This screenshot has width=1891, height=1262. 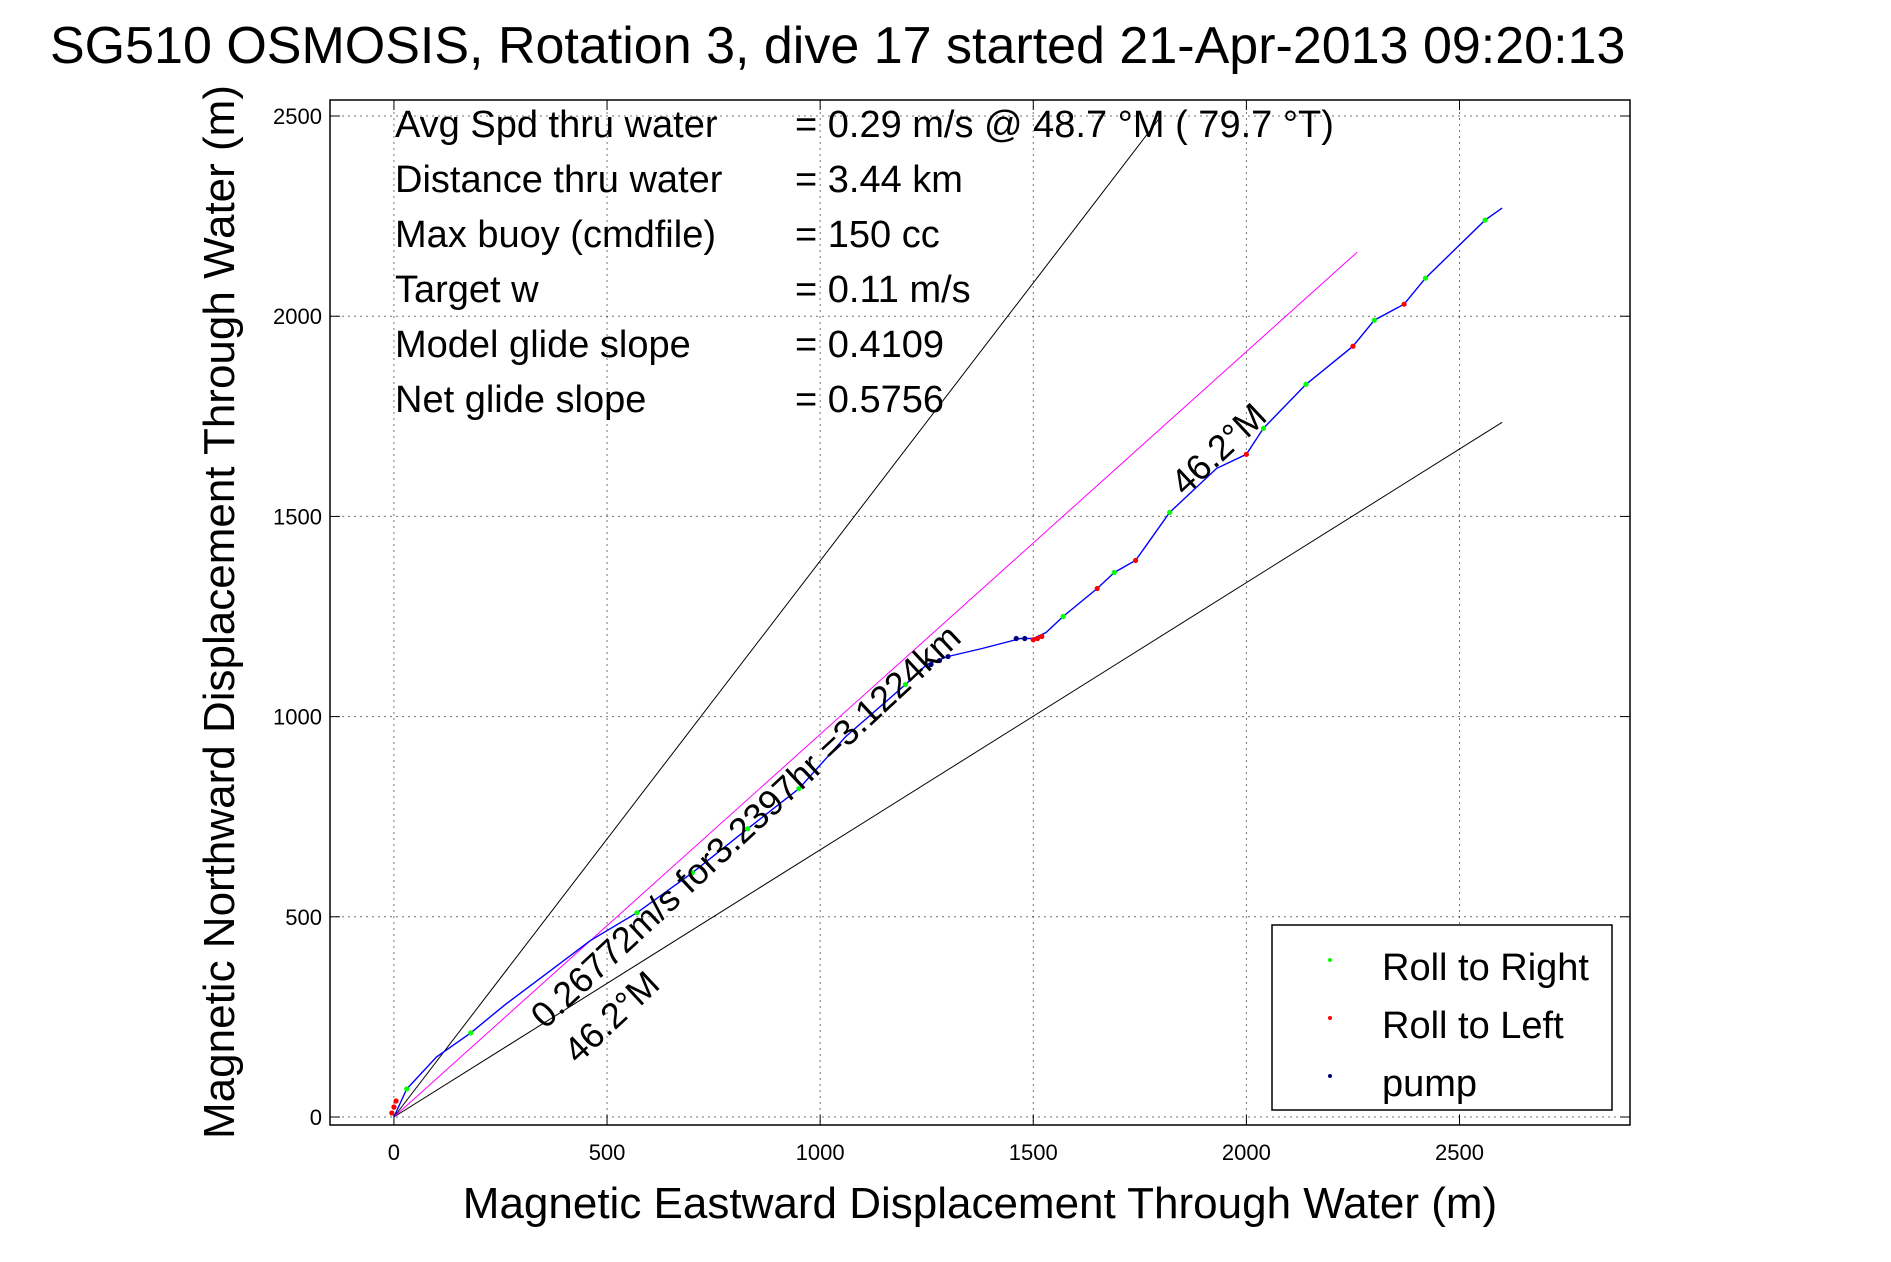 I want to click on stat-value: = 0.4109, so click(x=869, y=345).